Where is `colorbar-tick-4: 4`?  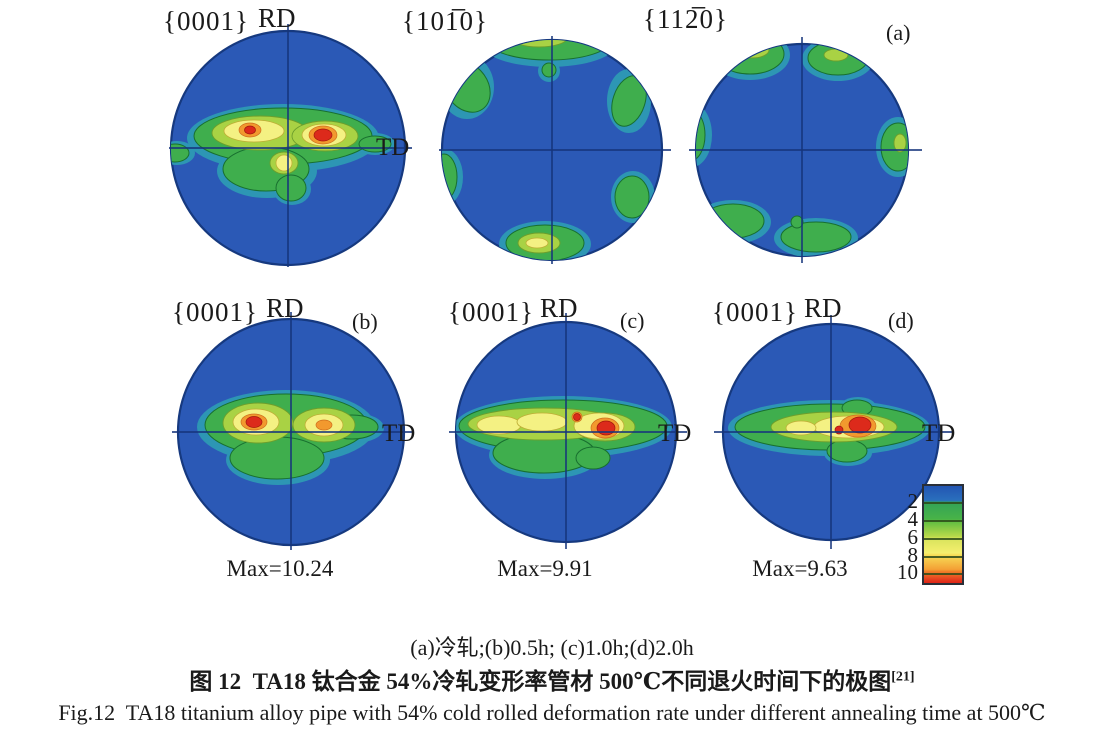 colorbar-tick-4: 4 is located at coordinates (913, 519).